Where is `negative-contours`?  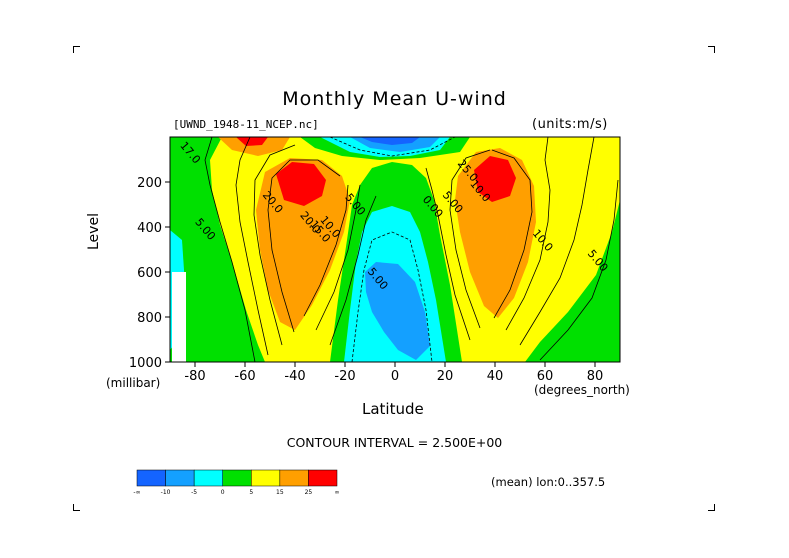 negative-contours is located at coordinates (392, 249).